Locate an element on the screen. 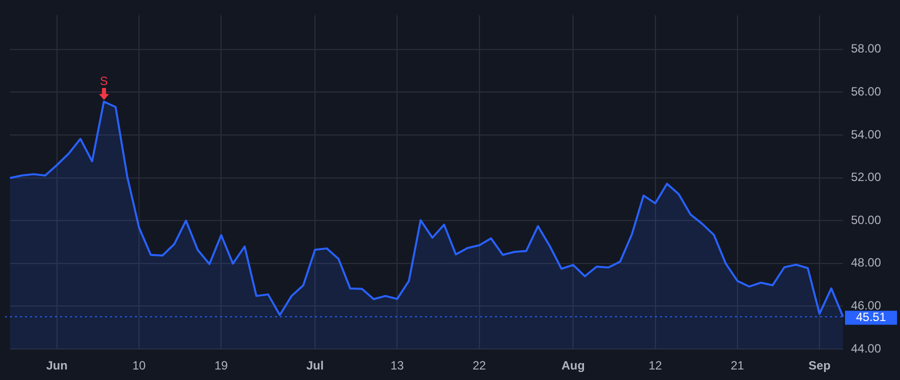 The height and width of the screenshot is (380, 900). y-tick-label: 56.00 is located at coordinates (866, 91).